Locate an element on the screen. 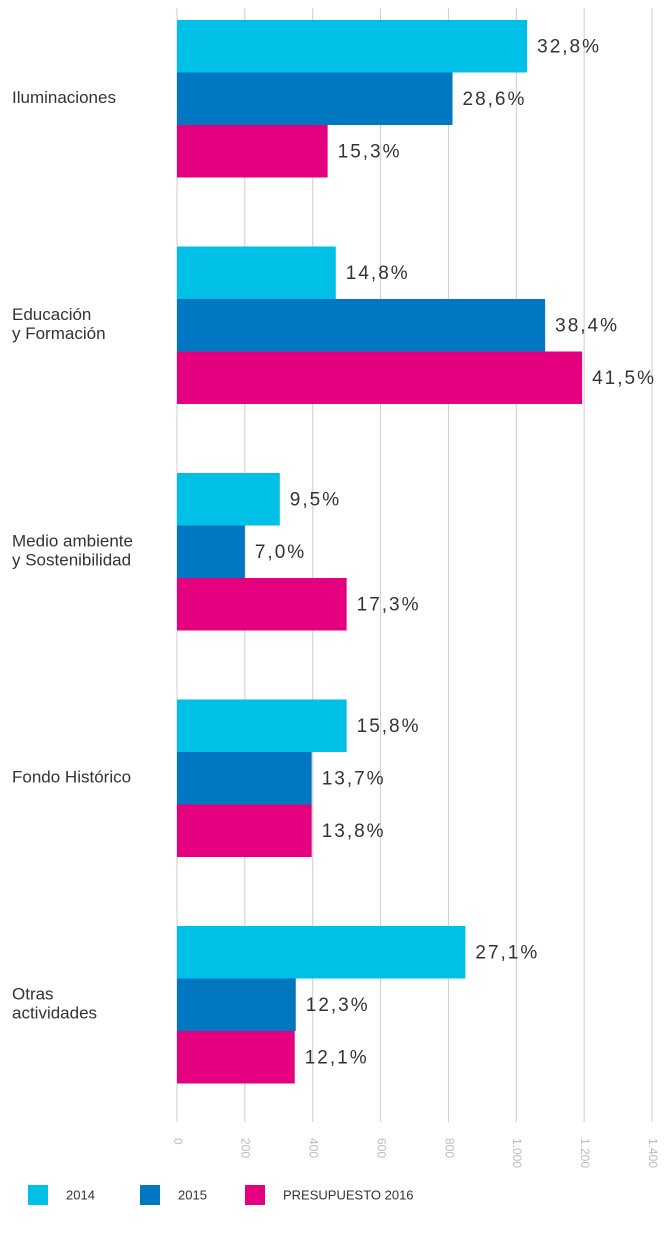  value-label: 12,3% is located at coordinates (338, 1005).